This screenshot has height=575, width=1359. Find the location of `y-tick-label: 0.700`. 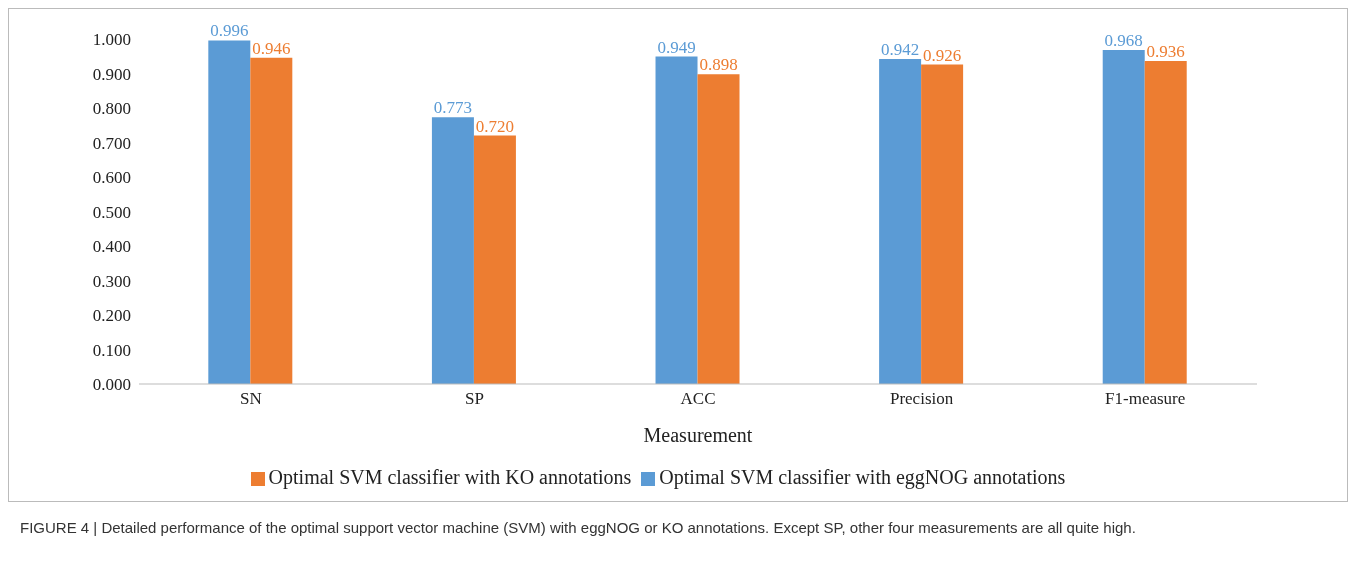

y-tick-label: 0.700 is located at coordinates (111, 143).